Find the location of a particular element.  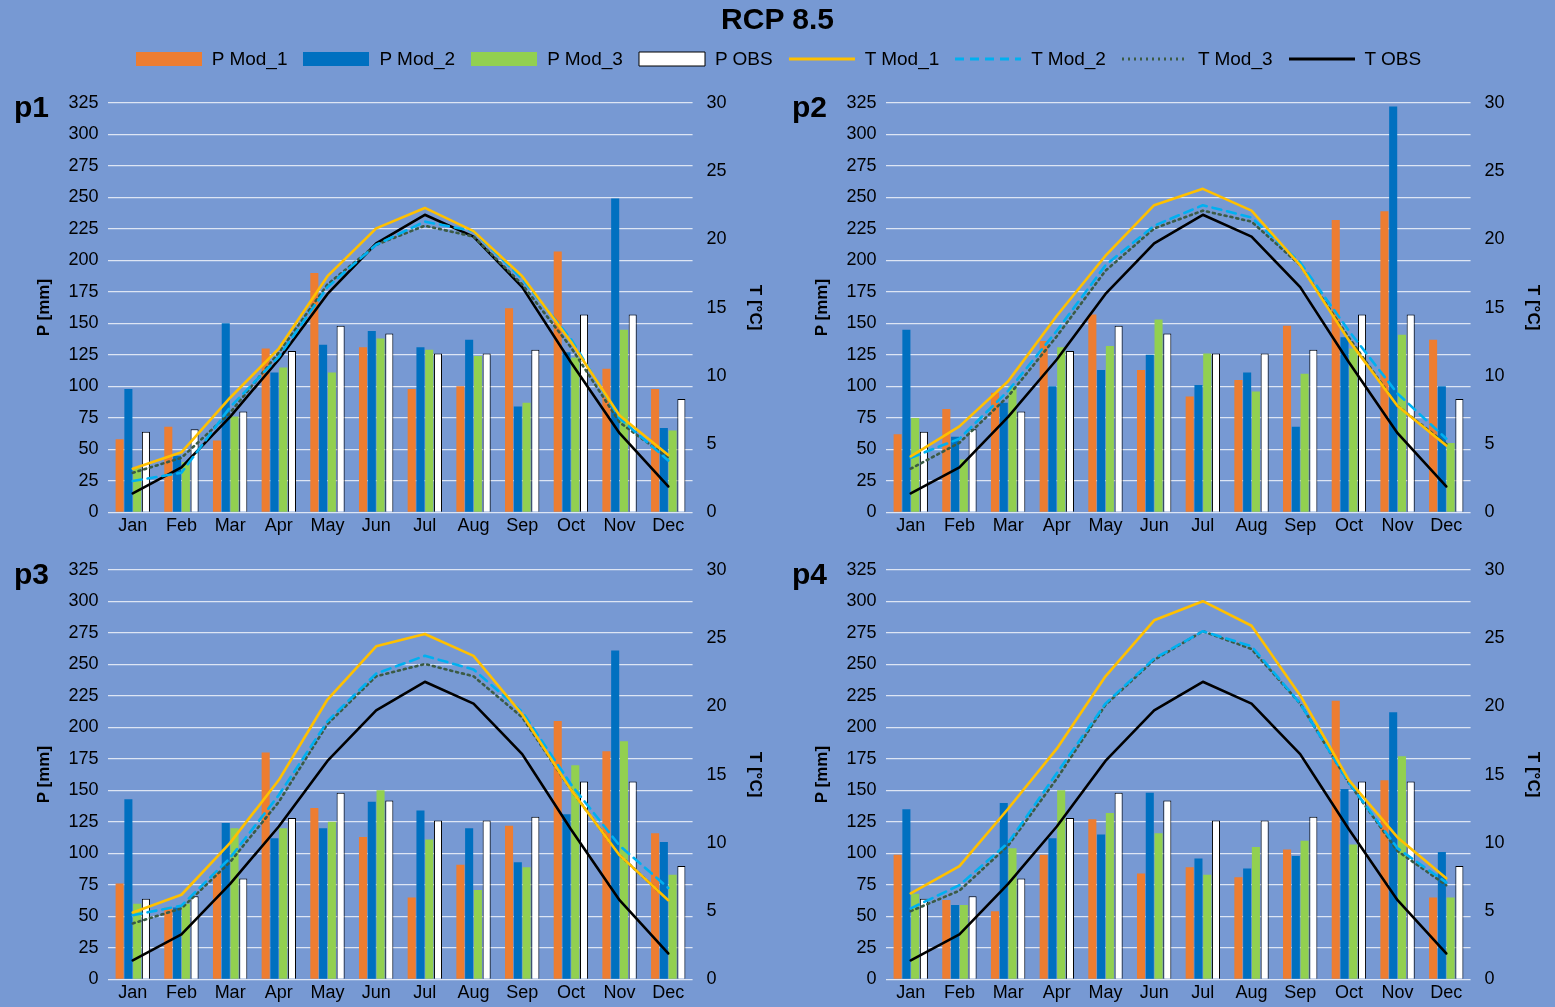

chart-subtitle: p2 is located at coordinates (810, 107).